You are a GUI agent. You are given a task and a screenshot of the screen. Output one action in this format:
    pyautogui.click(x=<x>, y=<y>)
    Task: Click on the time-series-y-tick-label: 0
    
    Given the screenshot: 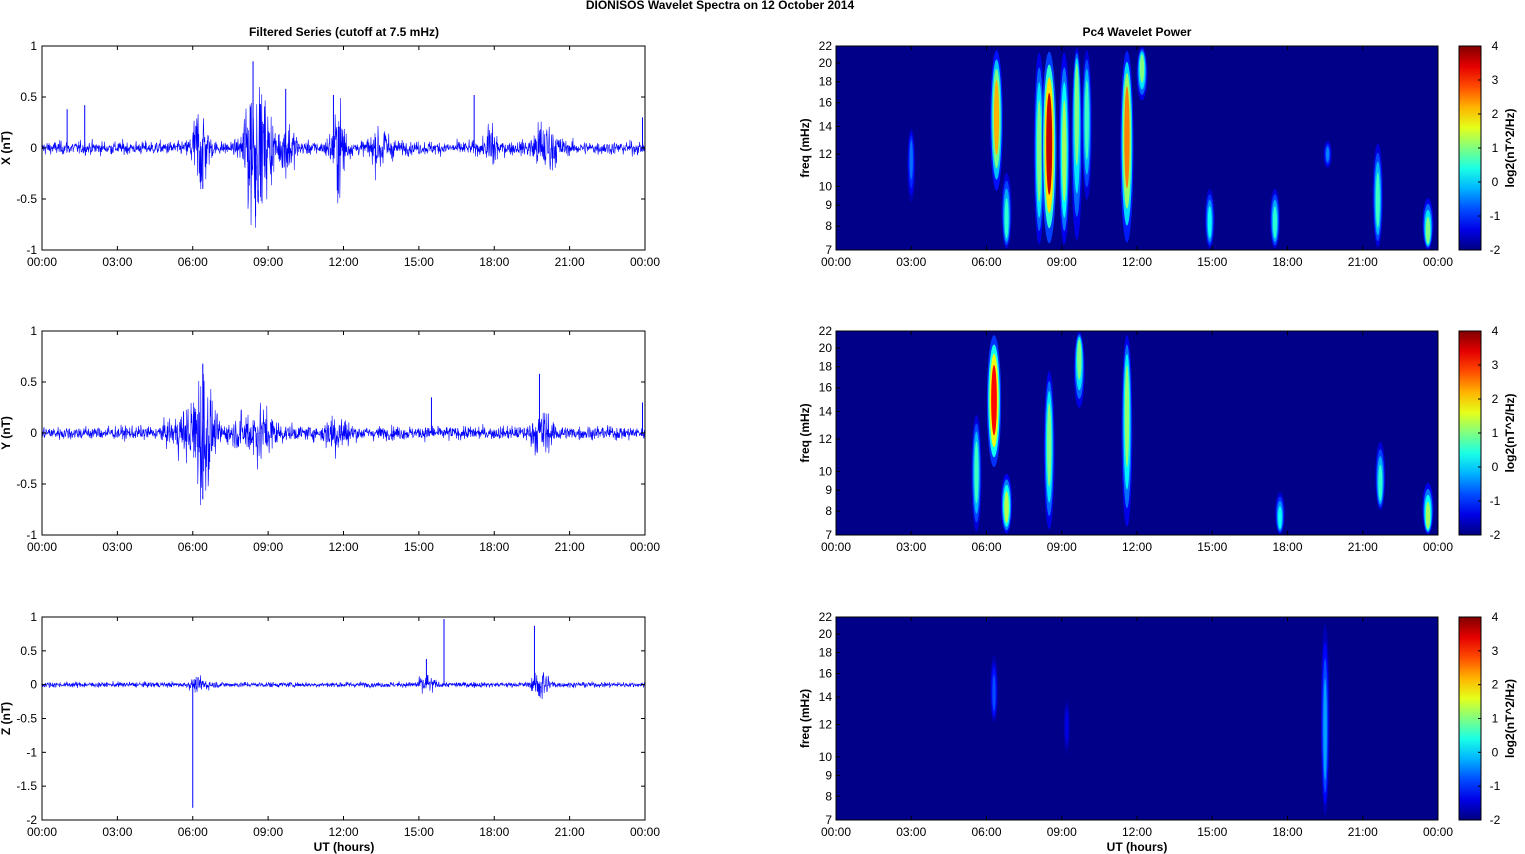 What is the action you would take?
    pyautogui.click(x=33, y=433)
    